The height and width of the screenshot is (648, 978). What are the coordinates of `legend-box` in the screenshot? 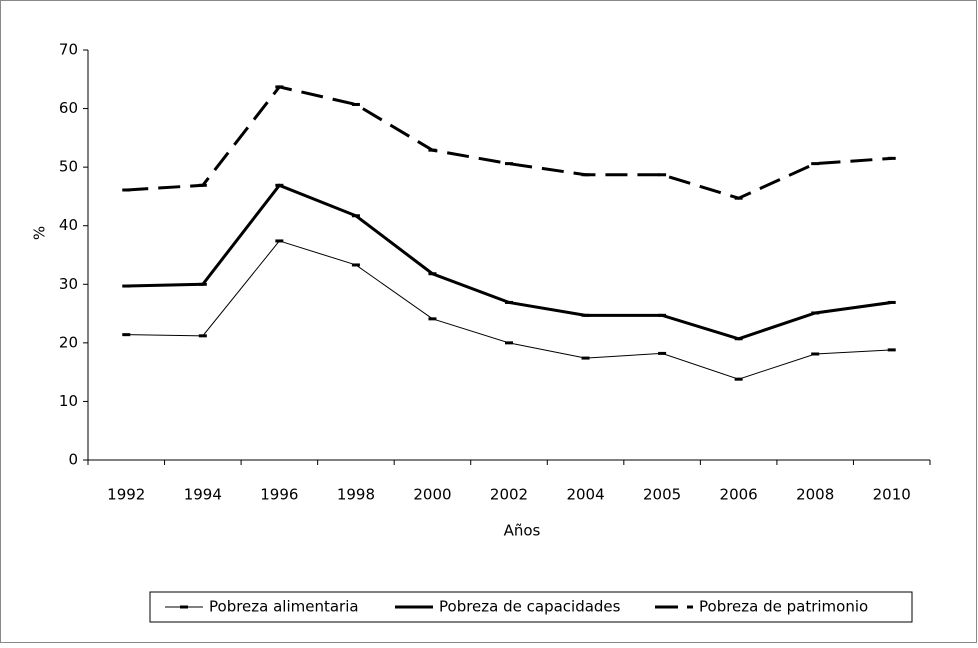 It's located at (531, 607).